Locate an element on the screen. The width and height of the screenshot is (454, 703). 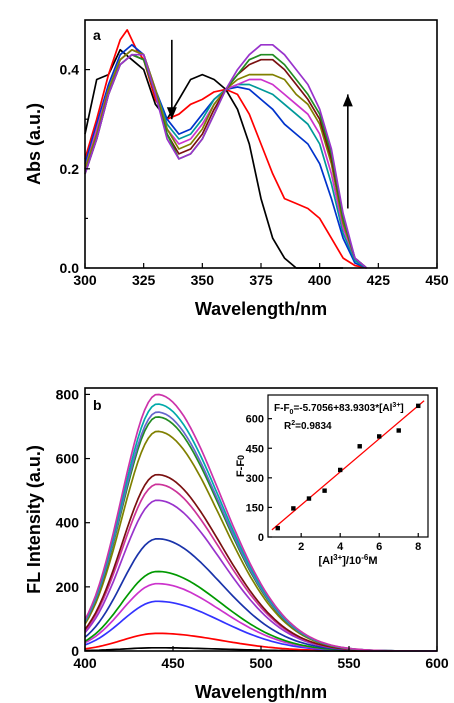
arrow-down-head is located at coordinates (171, 113).